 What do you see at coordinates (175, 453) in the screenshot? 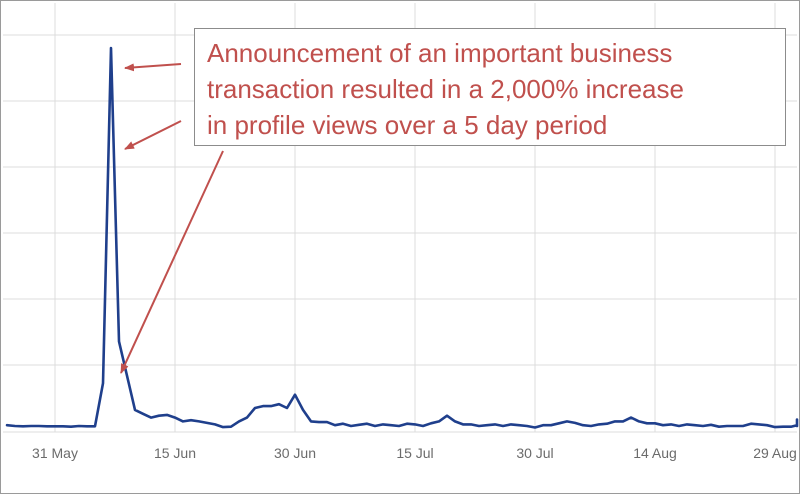
I see `x-tick-label: 15 Jun` at bounding box center [175, 453].